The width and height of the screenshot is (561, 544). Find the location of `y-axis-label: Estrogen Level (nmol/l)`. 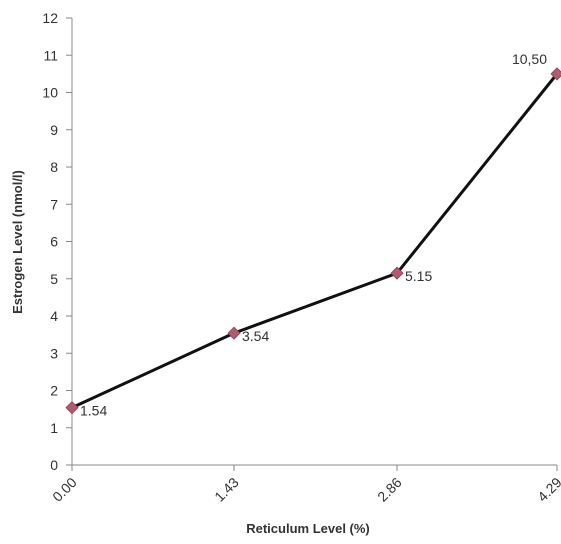

y-axis-label: Estrogen Level (nmol/l) is located at coordinates (17, 242).